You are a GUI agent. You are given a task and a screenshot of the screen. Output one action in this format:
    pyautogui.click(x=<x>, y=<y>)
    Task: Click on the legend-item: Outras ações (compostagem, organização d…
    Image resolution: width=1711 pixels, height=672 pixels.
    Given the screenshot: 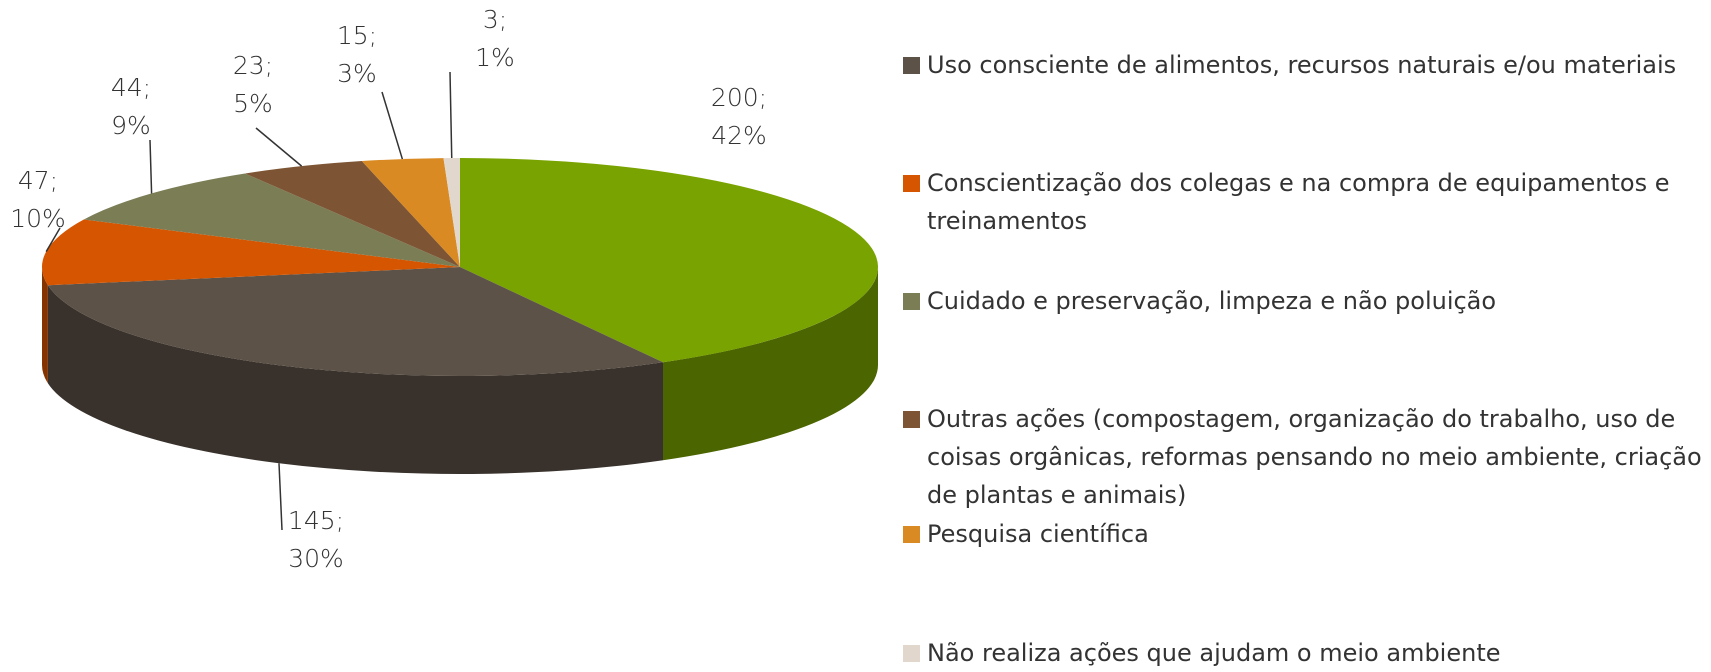 What is the action you would take?
    pyautogui.click(x=1303, y=457)
    